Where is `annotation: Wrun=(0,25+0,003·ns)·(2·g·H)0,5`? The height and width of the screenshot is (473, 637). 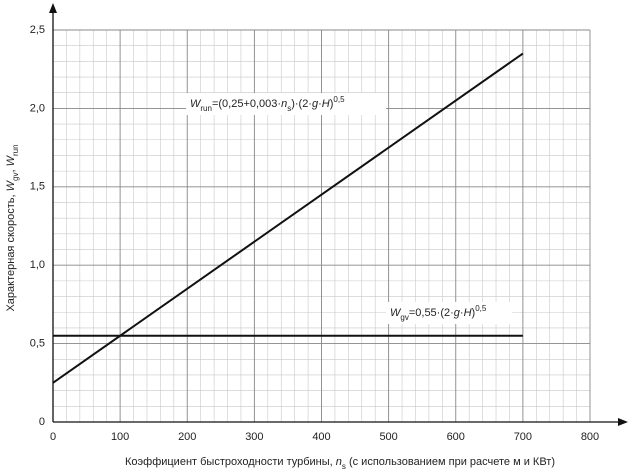
annotation: Wrun=(0,25+0,003·ns)·(2·g·H)0,5 is located at coordinates (286, 104).